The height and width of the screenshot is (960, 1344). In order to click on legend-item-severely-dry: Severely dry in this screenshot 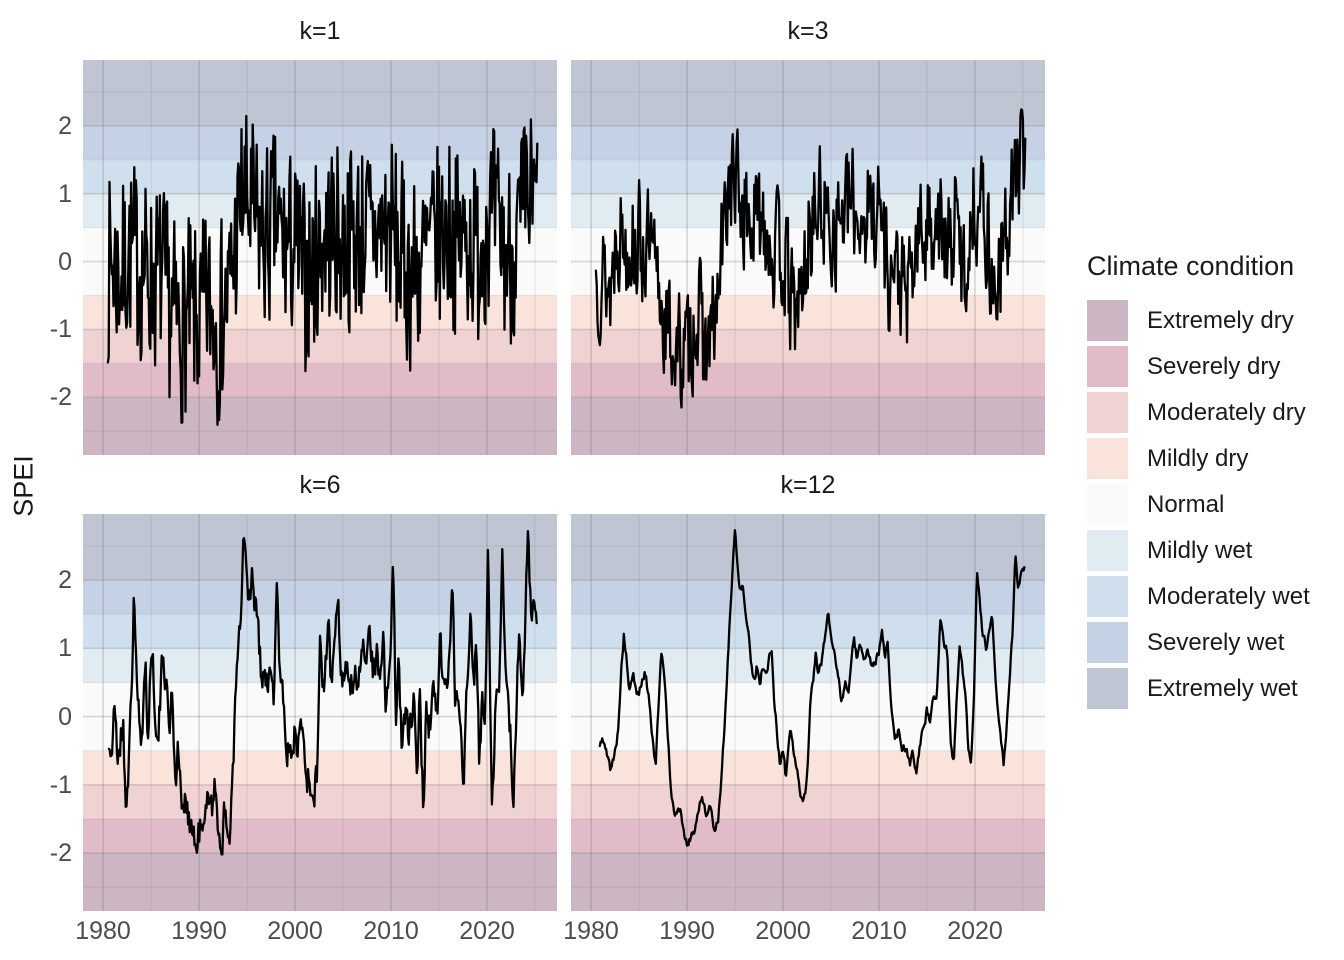, I will do `click(1215, 366)`.